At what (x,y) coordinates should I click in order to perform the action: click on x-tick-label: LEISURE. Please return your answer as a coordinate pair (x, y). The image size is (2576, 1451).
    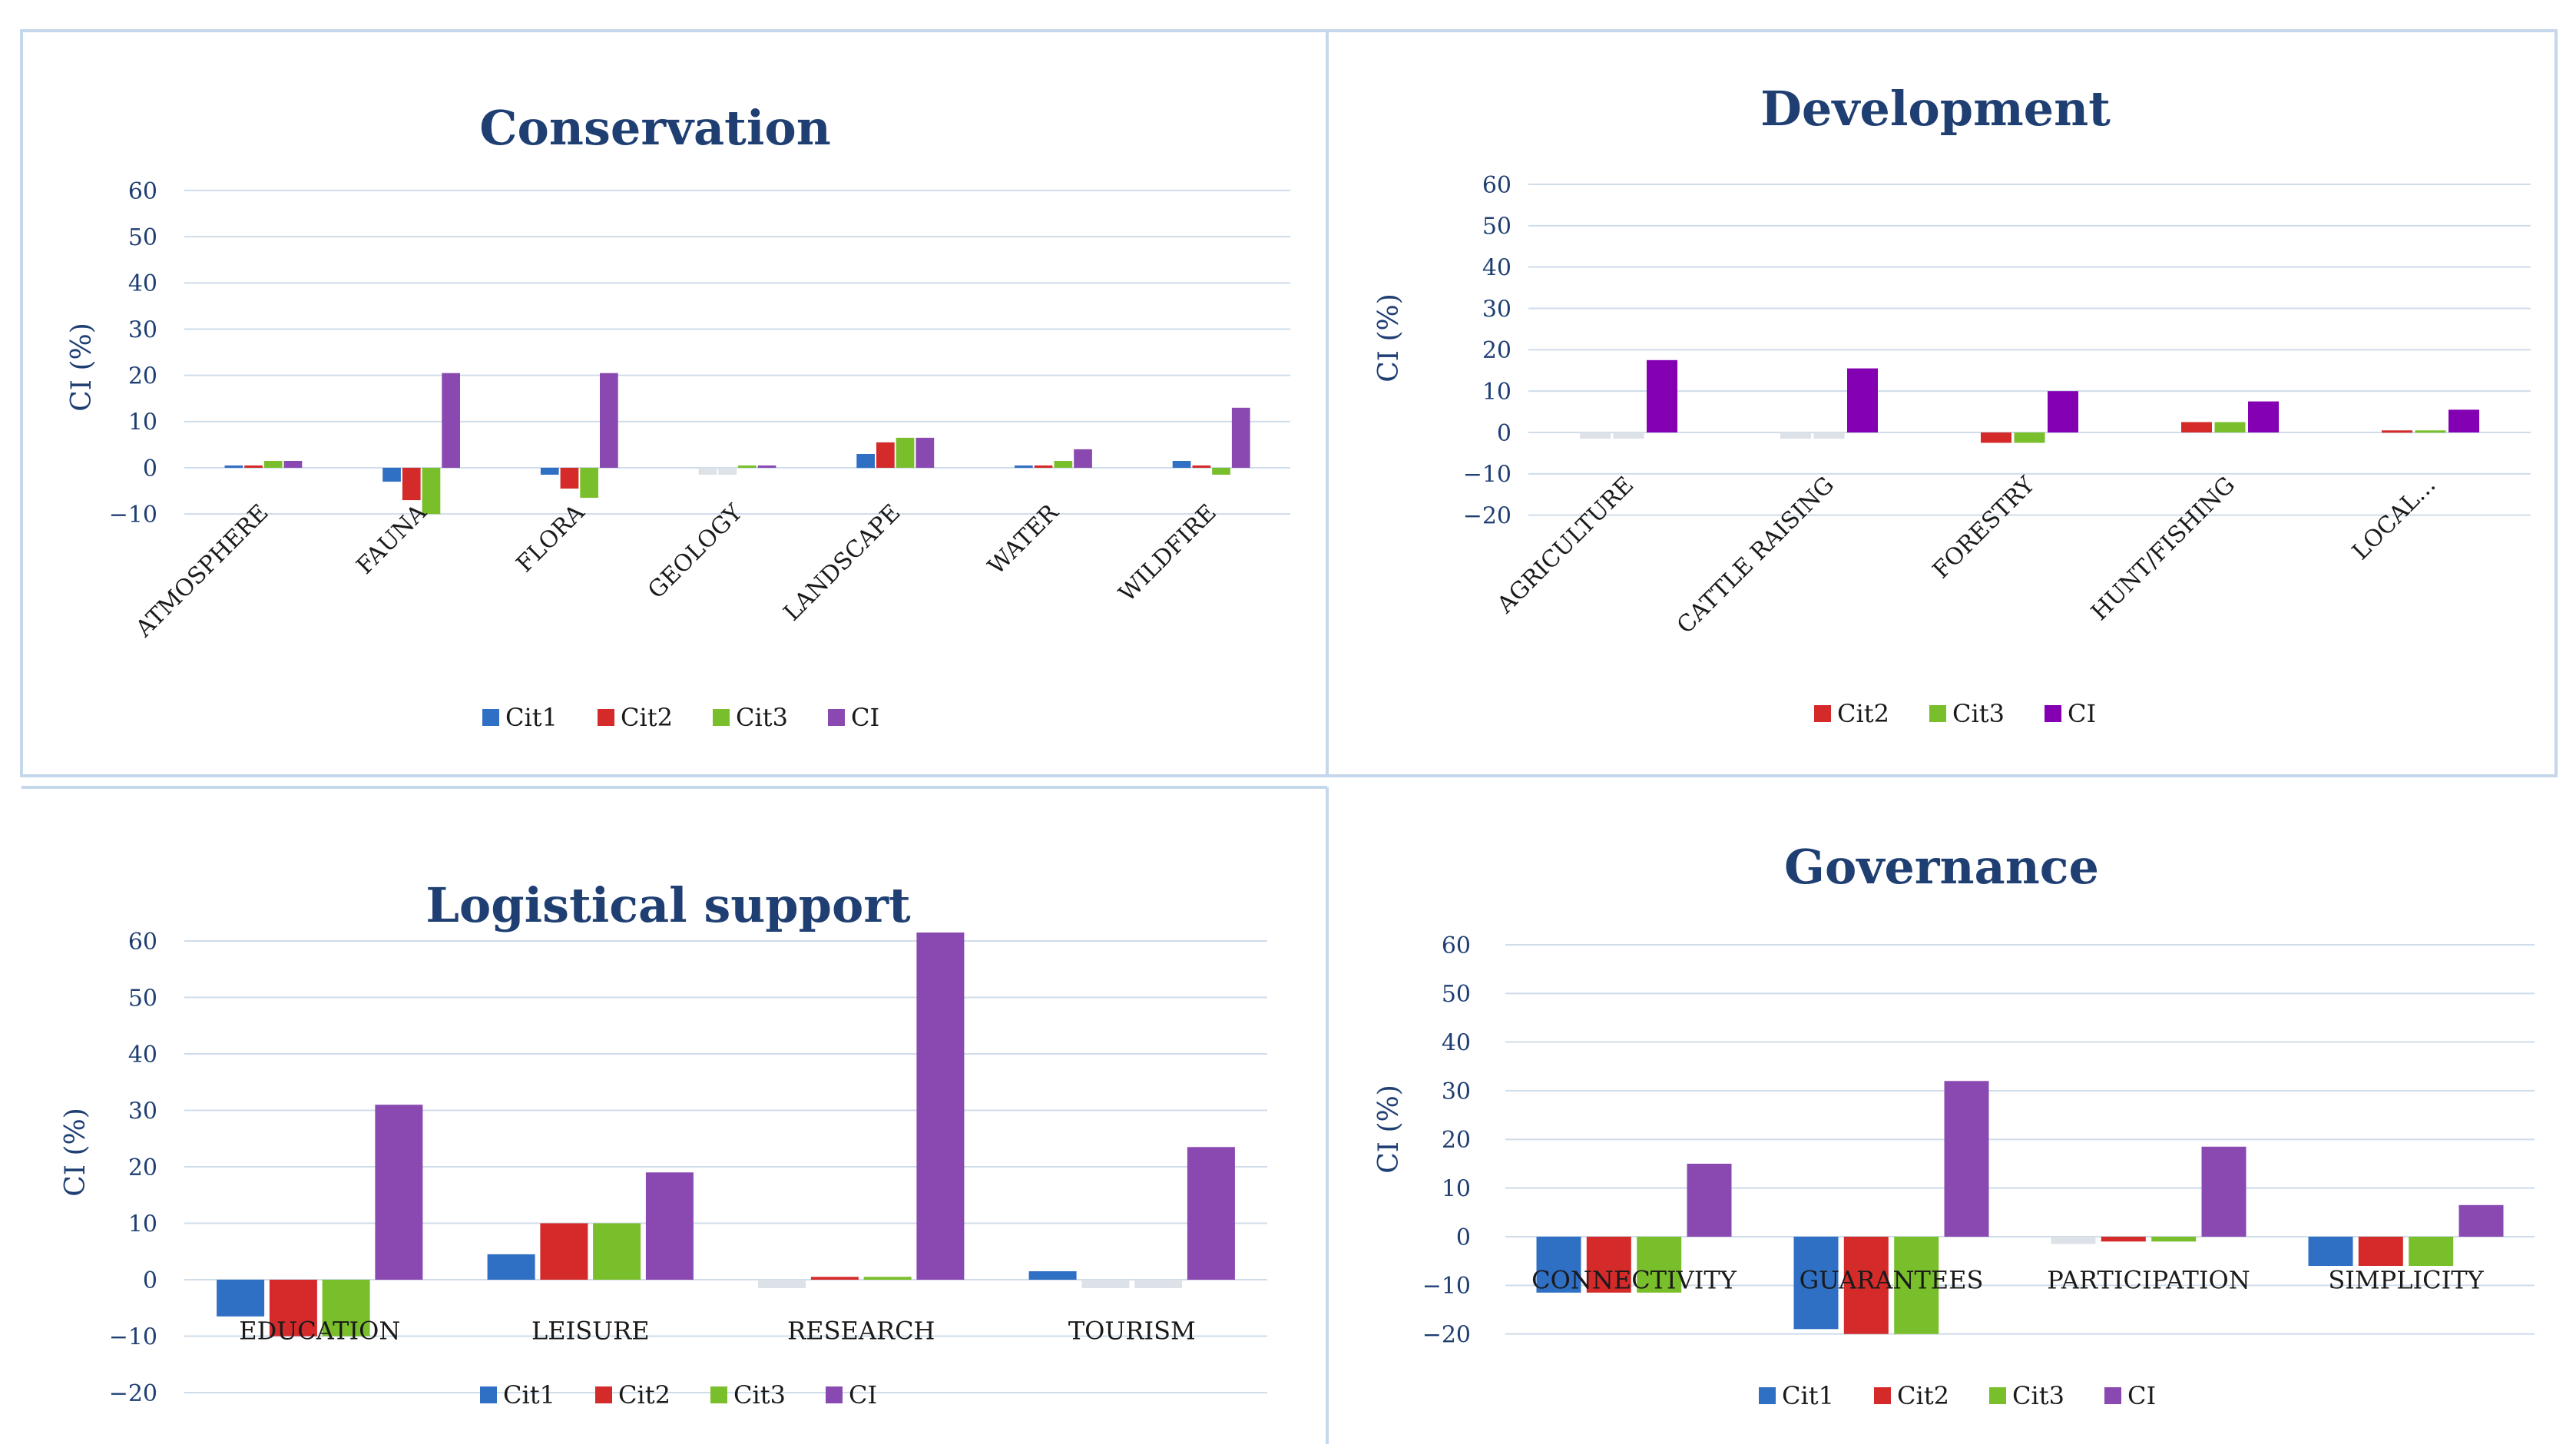
    Looking at the image, I should click on (591, 1331).